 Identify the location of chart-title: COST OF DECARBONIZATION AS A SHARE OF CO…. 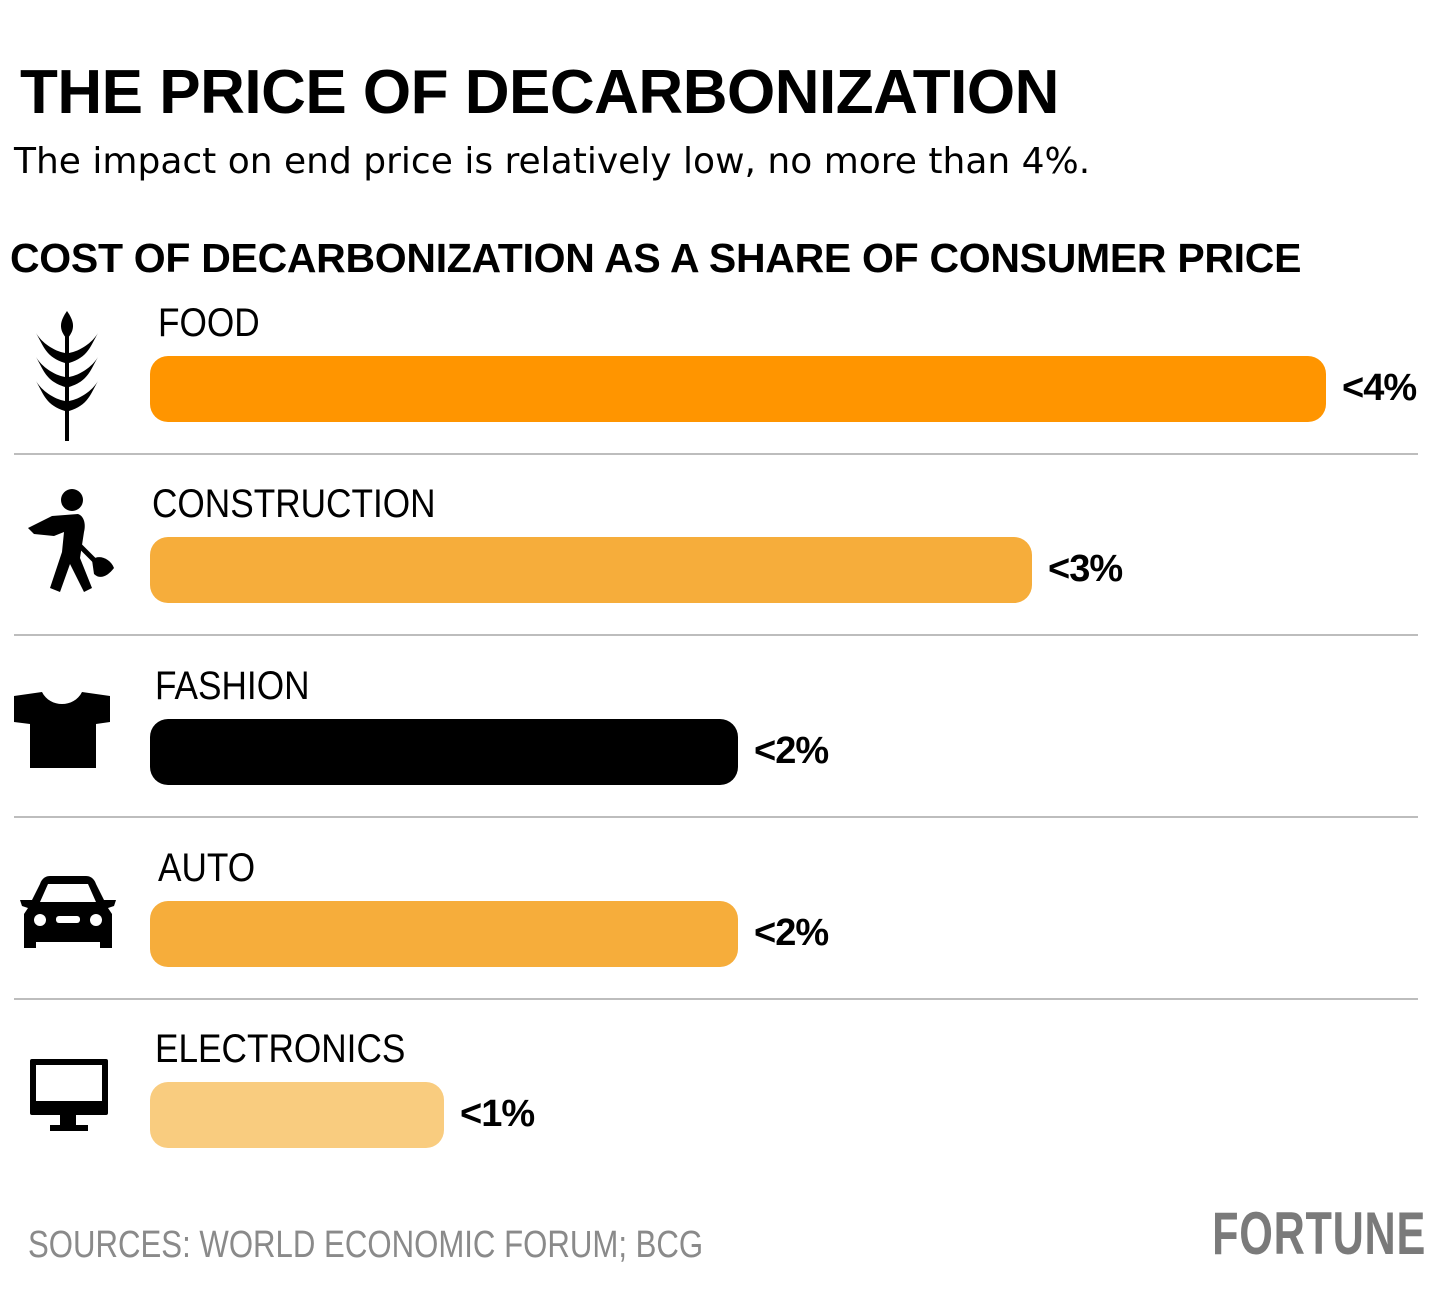
(656, 258).